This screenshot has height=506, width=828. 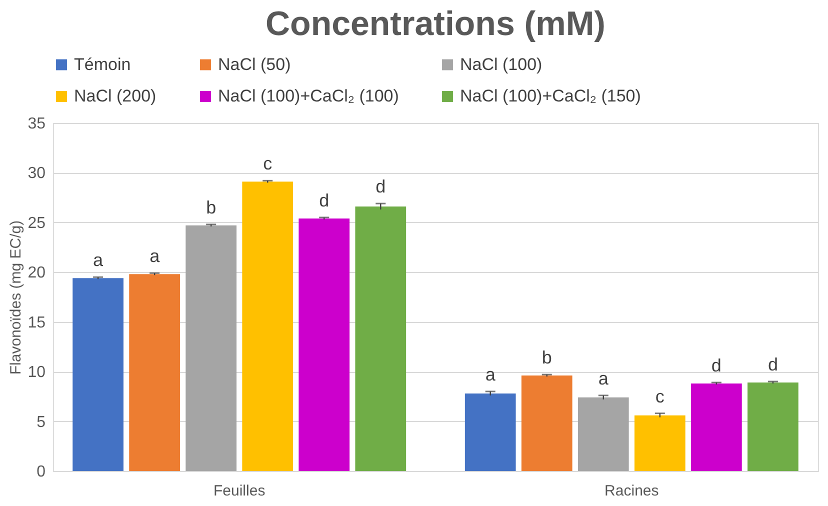 I want to click on legend-label: NaCl (100)+CaCl₂ (150), so click(x=550, y=96).